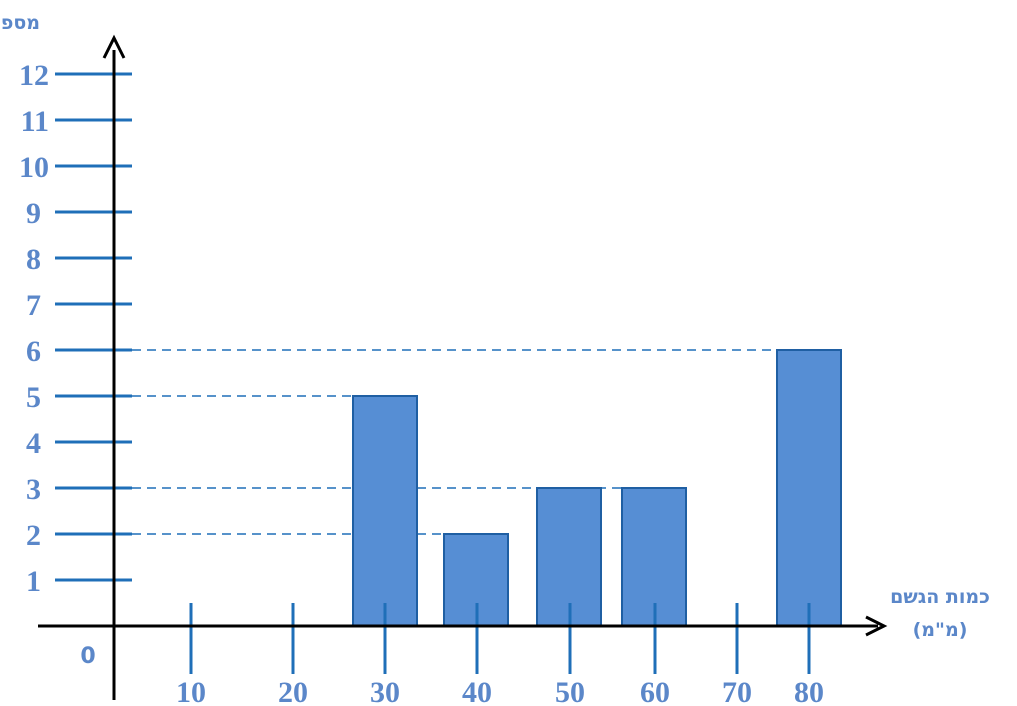  Describe the element at coordinates (940, 597) in the screenshot. I see `x-axis-title: כמות הגשם` at that location.